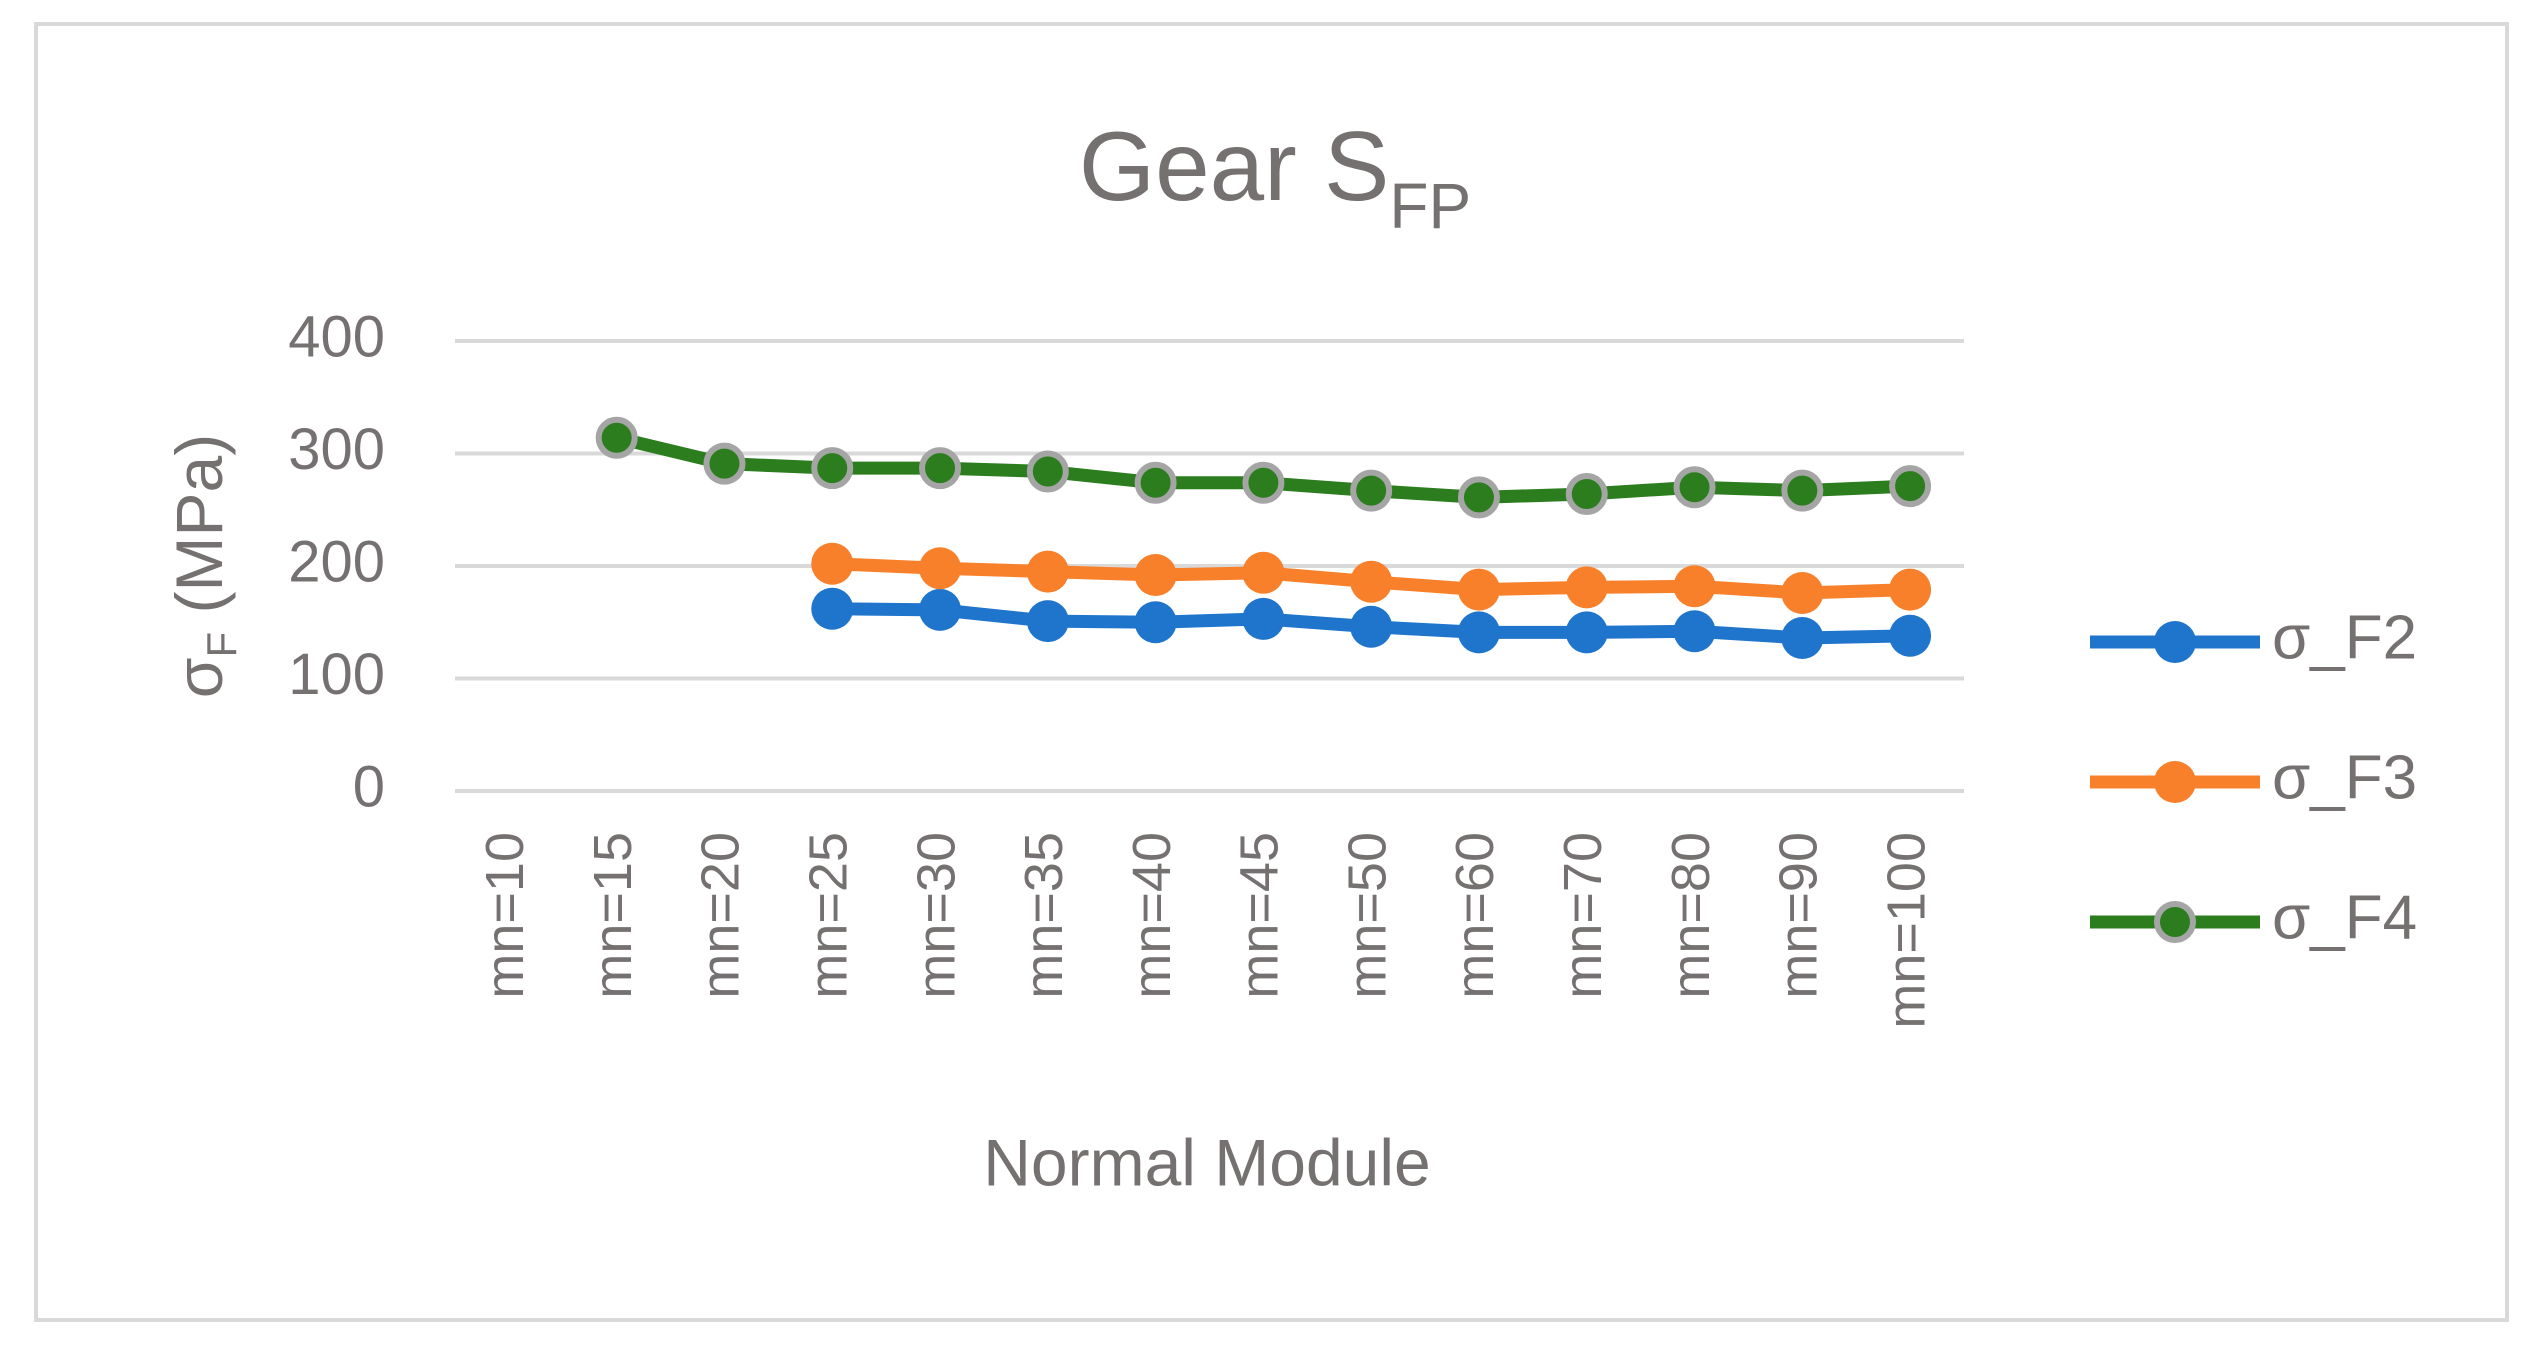 The image size is (2531, 1363). What do you see at coordinates (221, 645) in the screenshot?
I see `y-title-subscript: F` at bounding box center [221, 645].